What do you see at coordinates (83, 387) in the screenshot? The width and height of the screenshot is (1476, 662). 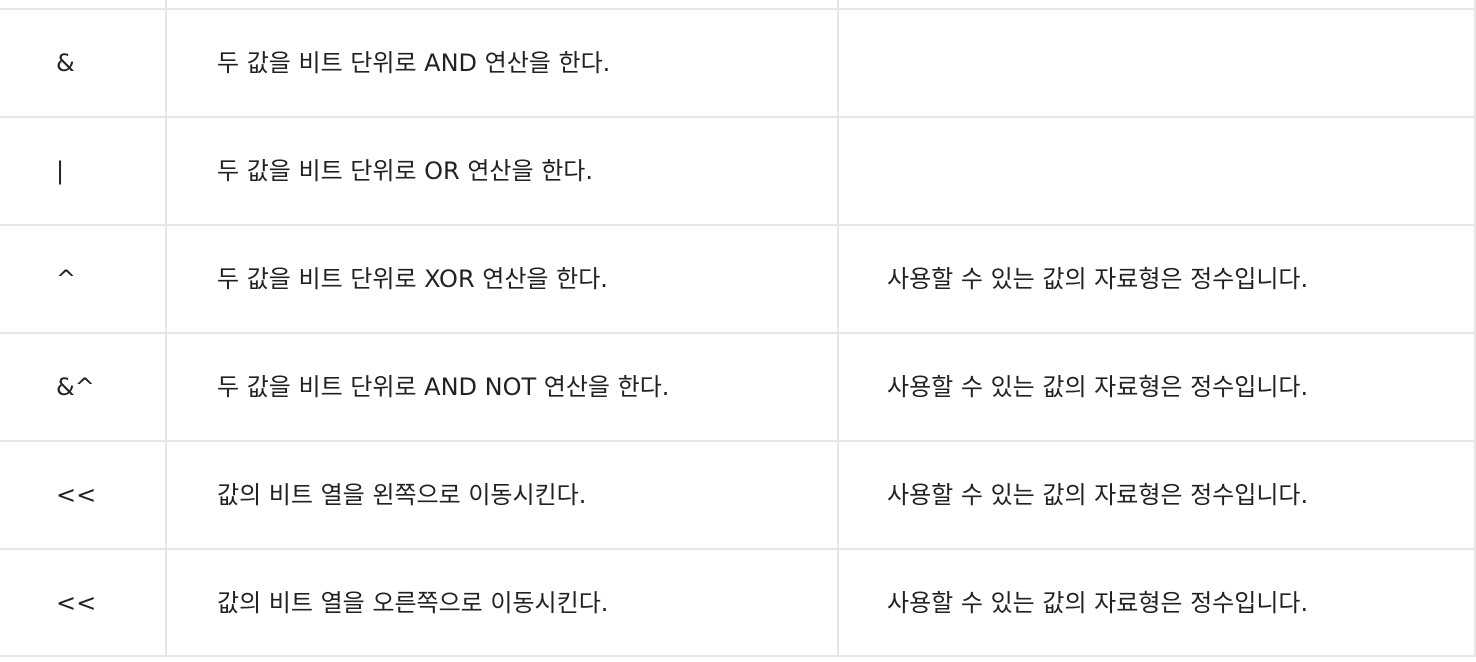 I see `operator-cell: &^` at bounding box center [83, 387].